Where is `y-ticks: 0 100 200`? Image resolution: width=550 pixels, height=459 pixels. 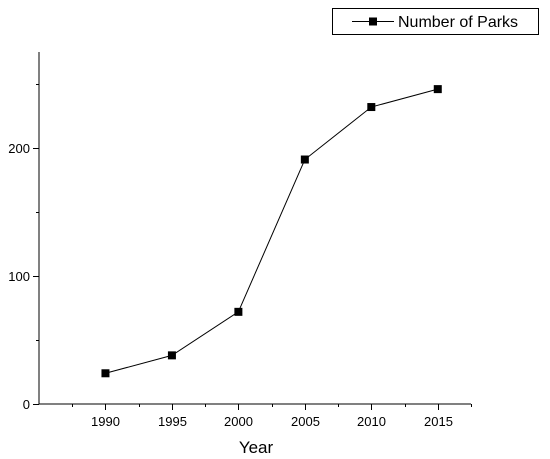 y-ticks: 0 100 200 is located at coordinates (23, 248).